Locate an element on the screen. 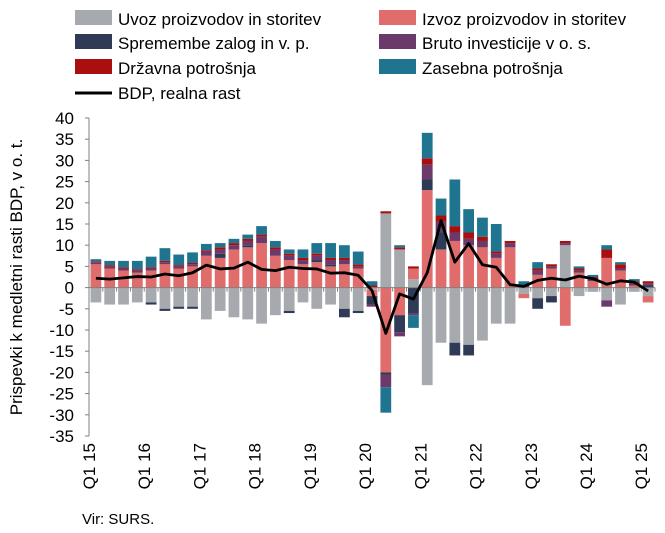 Image resolution: width=665 pixels, height=533 pixels. x-tick-label-6: Q1 21 is located at coordinates (420, 466).